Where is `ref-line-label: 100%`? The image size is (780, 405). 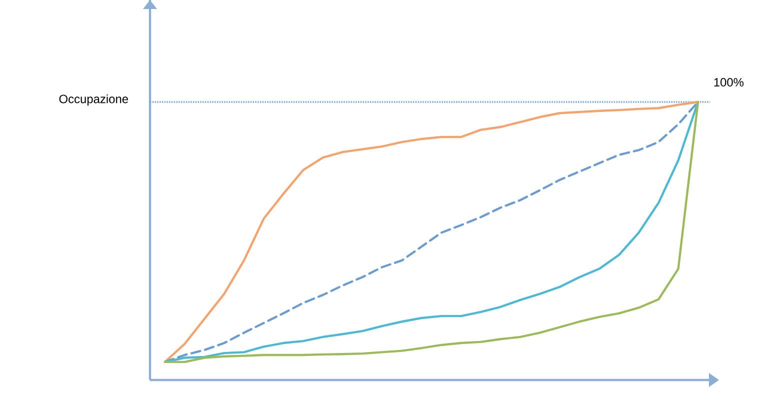
ref-line-label: 100% is located at coordinates (729, 82).